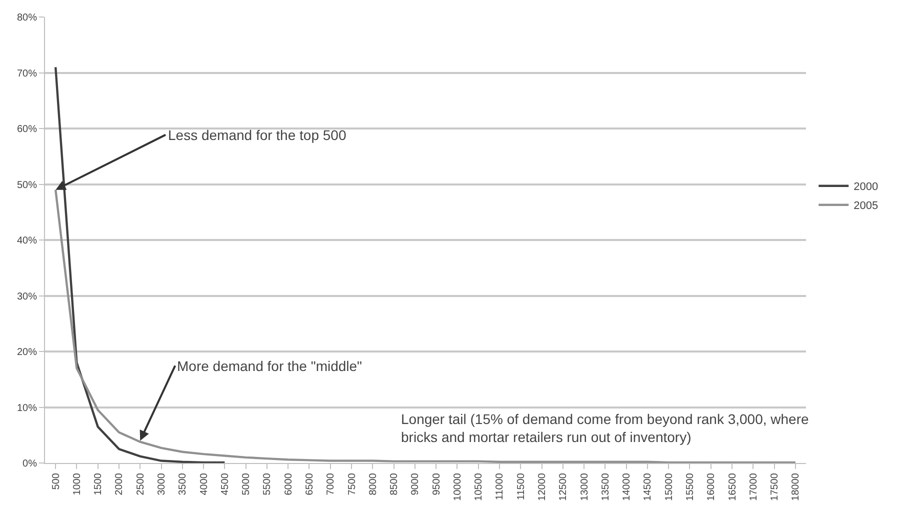 This screenshot has width=901, height=523. Describe the element at coordinates (564, 486) in the screenshot. I see `x-tick-label: 12500` at that location.